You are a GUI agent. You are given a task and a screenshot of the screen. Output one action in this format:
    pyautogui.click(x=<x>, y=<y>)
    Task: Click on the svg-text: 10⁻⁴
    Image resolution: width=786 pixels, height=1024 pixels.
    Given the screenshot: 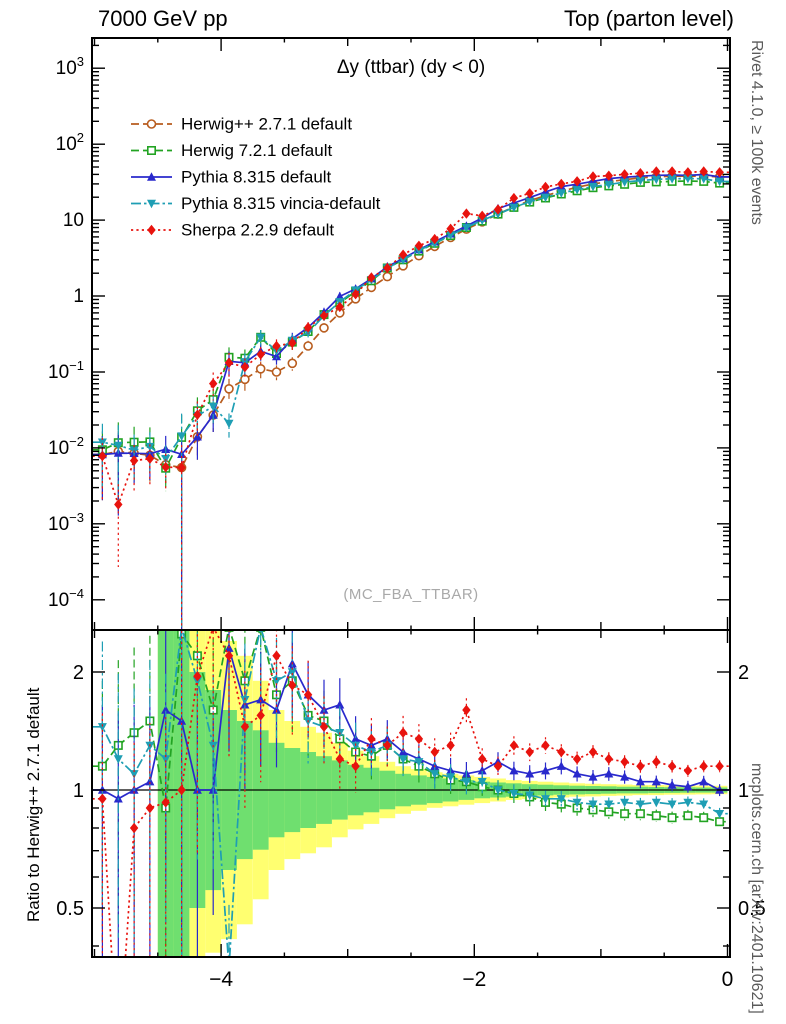 What is the action you would take?
    pyautogui.click(x=66, y=598)
    